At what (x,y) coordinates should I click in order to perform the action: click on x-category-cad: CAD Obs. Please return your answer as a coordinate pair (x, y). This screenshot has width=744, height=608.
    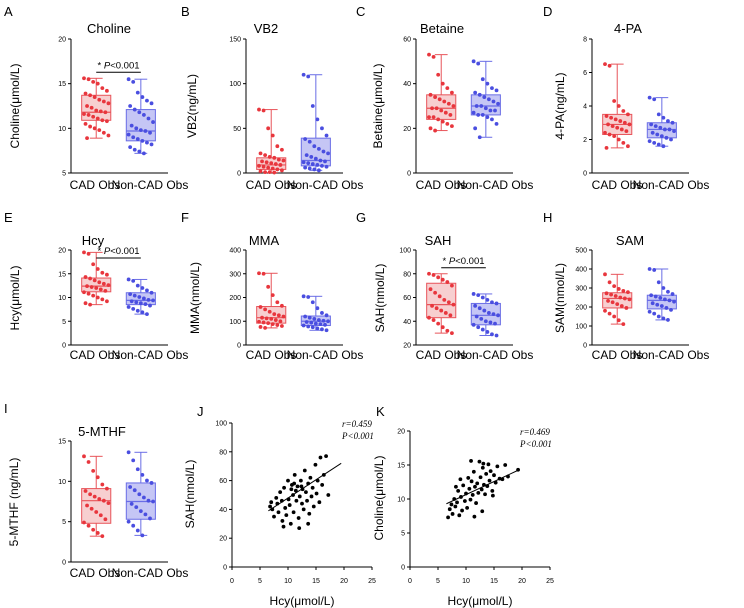
    Looking at the image, I should click on (95, 185).